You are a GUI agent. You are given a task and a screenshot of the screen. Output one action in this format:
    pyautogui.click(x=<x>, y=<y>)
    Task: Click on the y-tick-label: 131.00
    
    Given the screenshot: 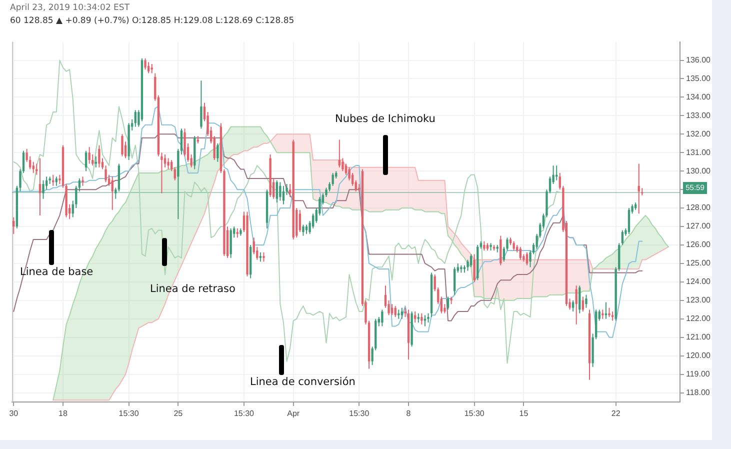 What is the action you would take?
    pyautogui.click(x=699, y=152)
    